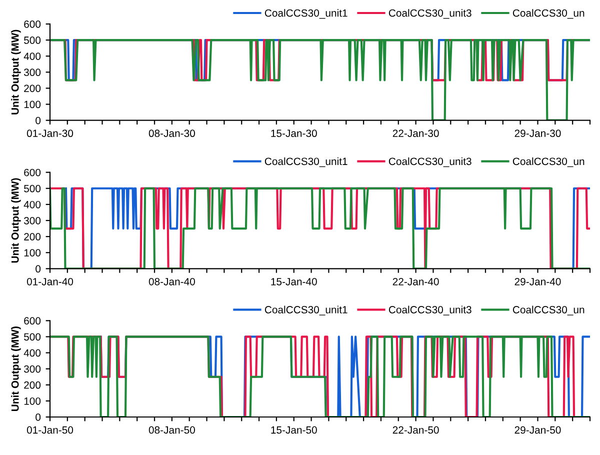 Image resolution: width=600 pixels, height=455 pixels. Describe the element at coordinates (537, 430) in the screenshot. I see `x-tick-label: 29-Jan-50` at that location.